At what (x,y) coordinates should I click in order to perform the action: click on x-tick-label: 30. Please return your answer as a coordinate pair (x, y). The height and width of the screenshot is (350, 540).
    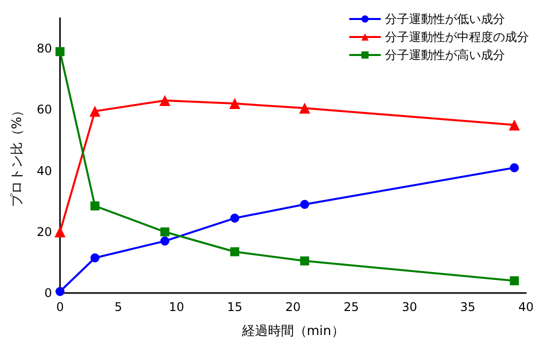
    Looking at the image, I should click on (410, 307).